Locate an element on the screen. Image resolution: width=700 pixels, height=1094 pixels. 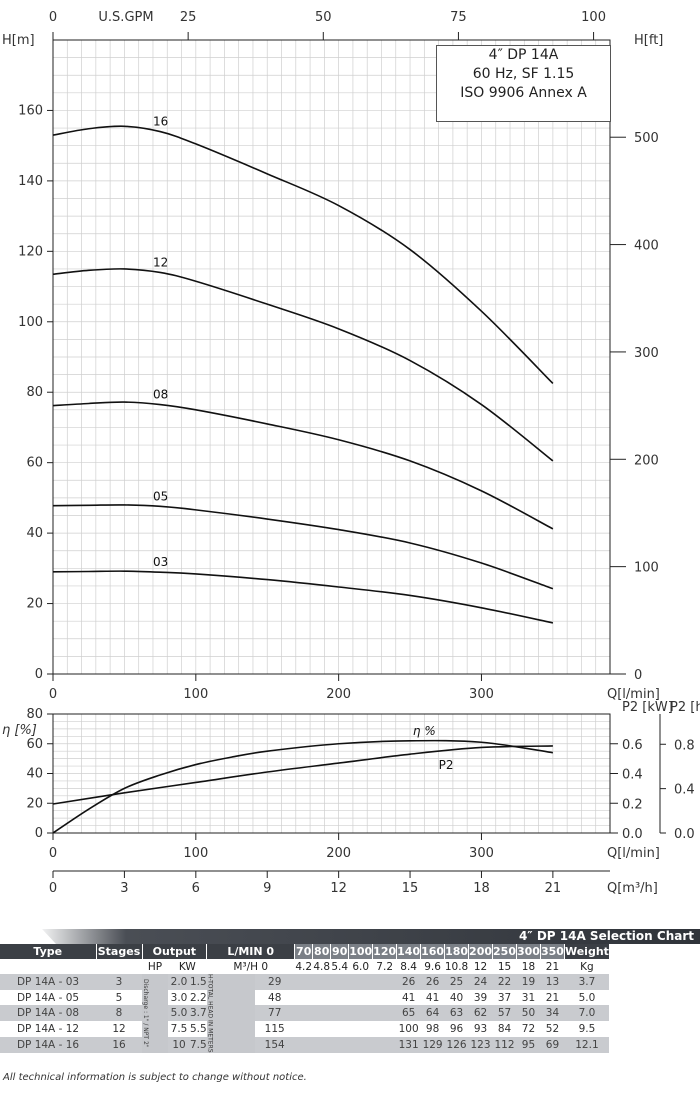
row-weight: 7.0 is located at coordinates (587, 1013).